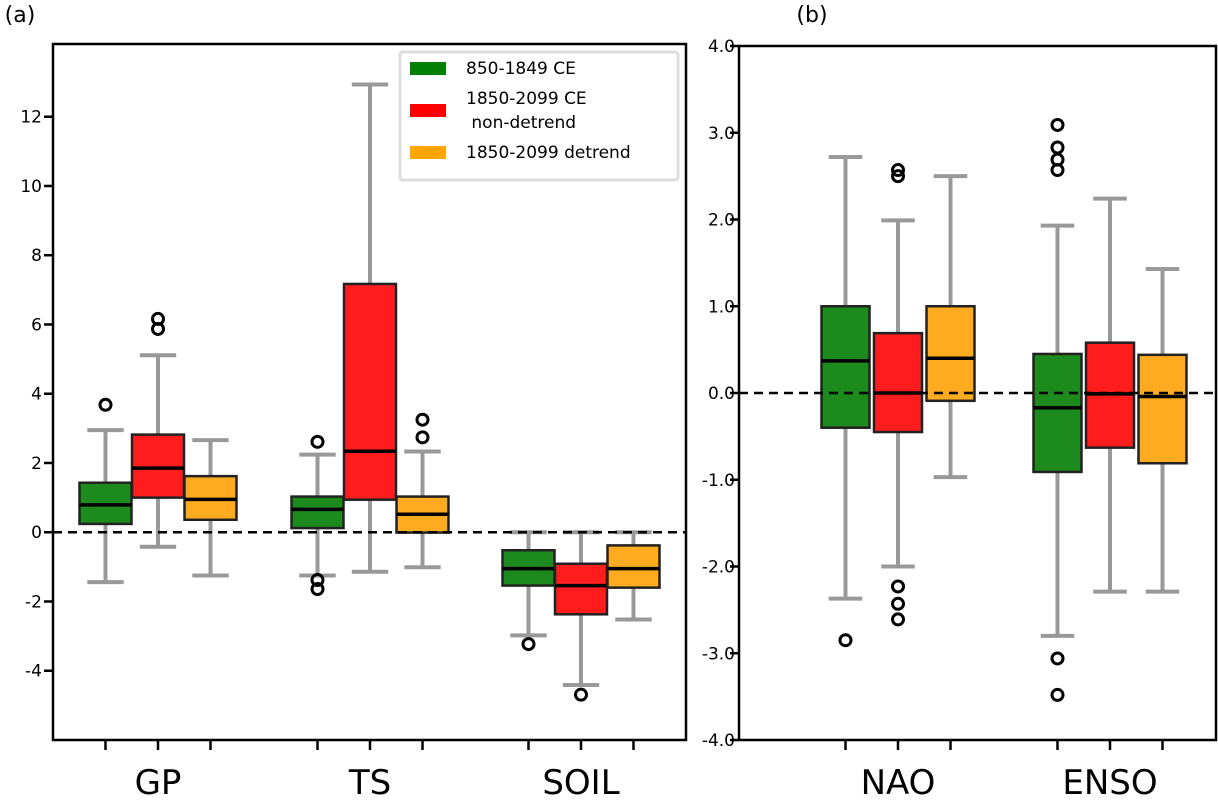 The image size is (1218, 800). Describe the element at coordinates (721, 134) in the screenshot. I see `y-tick-label: 3.0` at that location.